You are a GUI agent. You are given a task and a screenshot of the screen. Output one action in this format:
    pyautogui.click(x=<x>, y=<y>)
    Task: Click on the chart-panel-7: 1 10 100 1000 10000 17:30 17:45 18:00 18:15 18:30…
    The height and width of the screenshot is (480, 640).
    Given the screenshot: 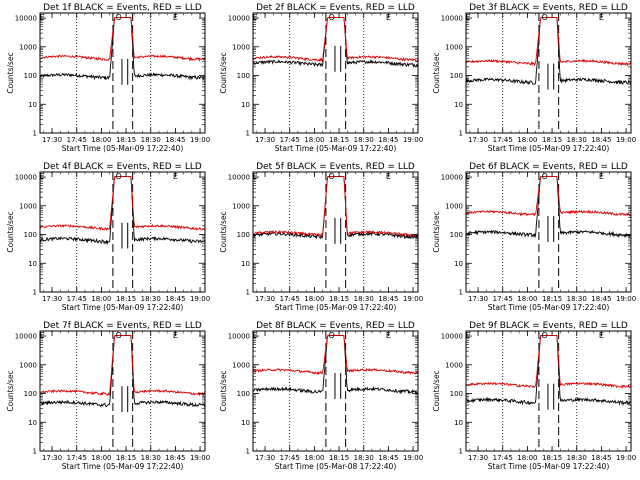 What is the action you would take?
    pyautogui.click(x=108, y=396)
    